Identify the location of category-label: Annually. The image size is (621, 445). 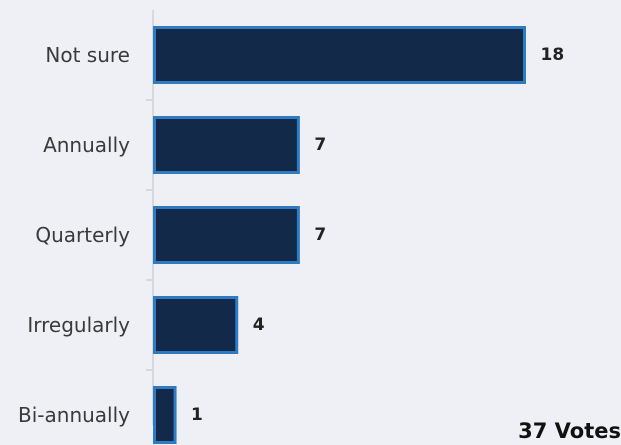
(86, 145).